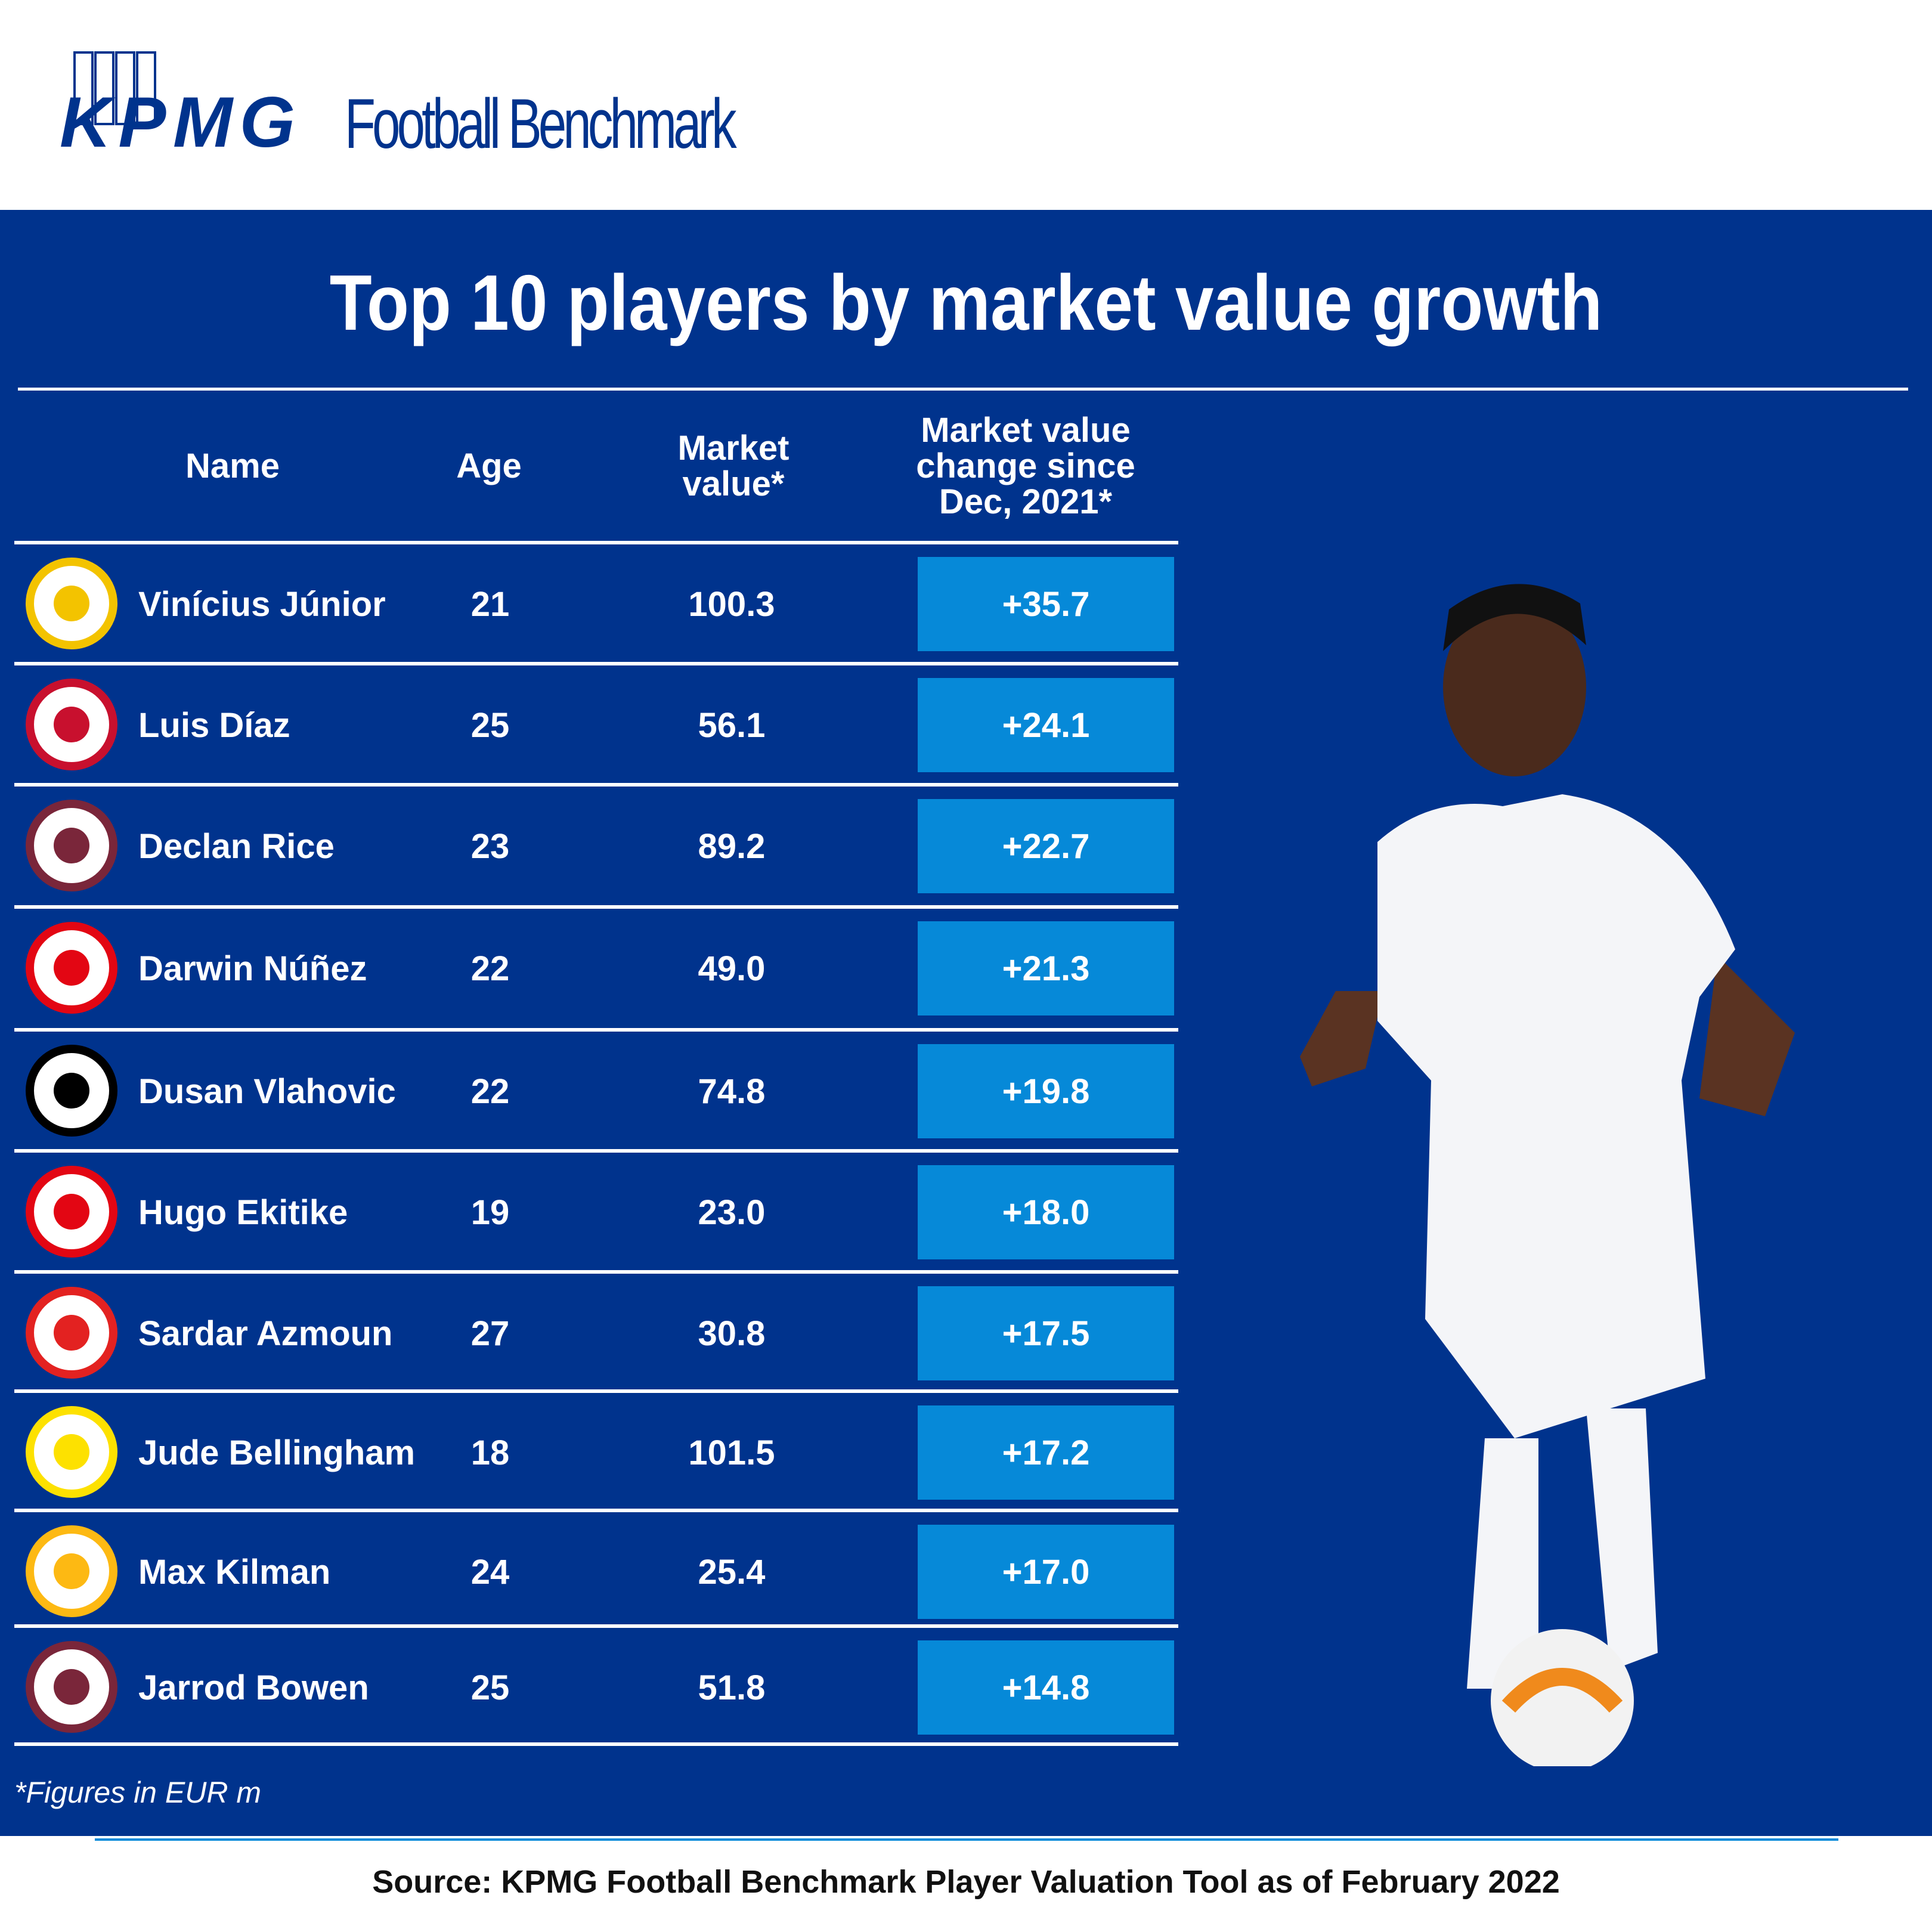 This screenshot has width=1932, height=1932. What do you see at coordinates (1046, 1212) in the screenshot?
I see `value-change-badge: +18.0` at bounding box center [1046, 1212].